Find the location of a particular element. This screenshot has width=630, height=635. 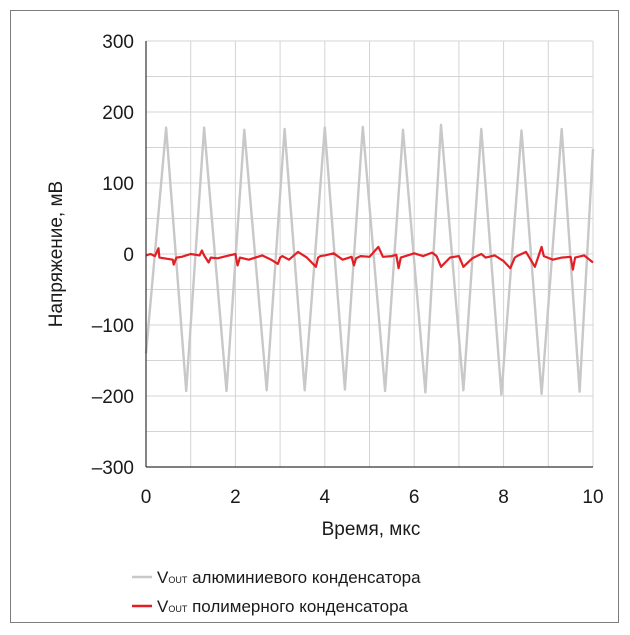

y-tick-label: –200 is located at coordinates (113, 397).